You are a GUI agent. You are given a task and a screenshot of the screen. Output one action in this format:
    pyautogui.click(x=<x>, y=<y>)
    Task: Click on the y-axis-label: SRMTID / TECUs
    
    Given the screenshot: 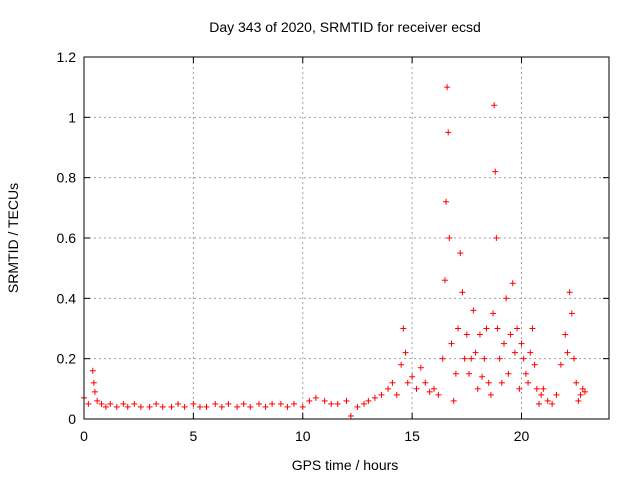 What is the action you would take?
    pyautogui.click(x=13, y=238)
    